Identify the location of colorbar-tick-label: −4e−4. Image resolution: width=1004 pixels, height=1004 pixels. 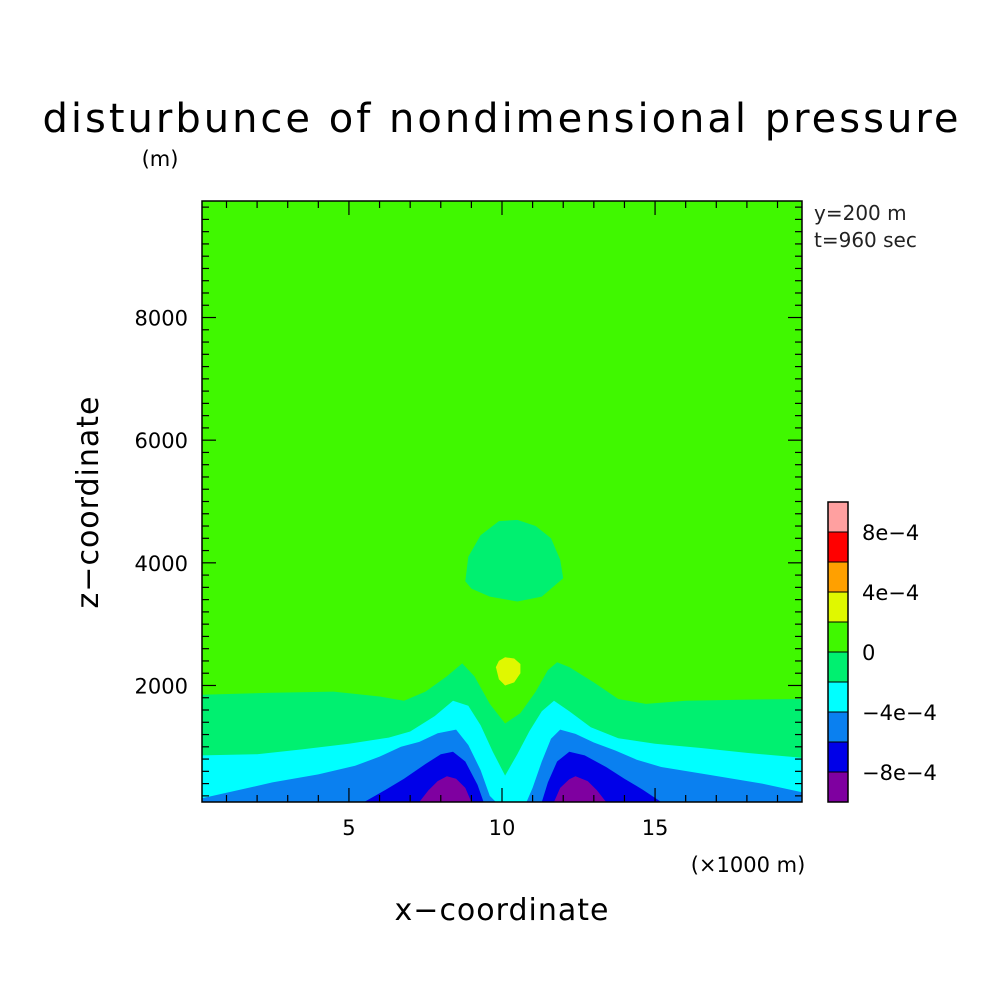
(899, 713).